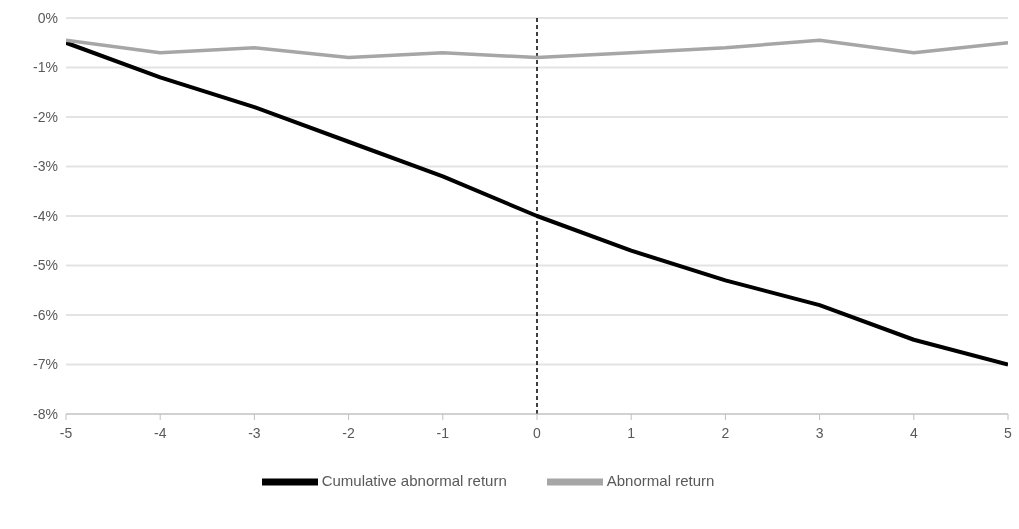 The width and height of the screenshot is (1019, 529). Describe the element at coordinates (660, 480) in the screenshot. I see `legend-label: Abnormal return` at that location.